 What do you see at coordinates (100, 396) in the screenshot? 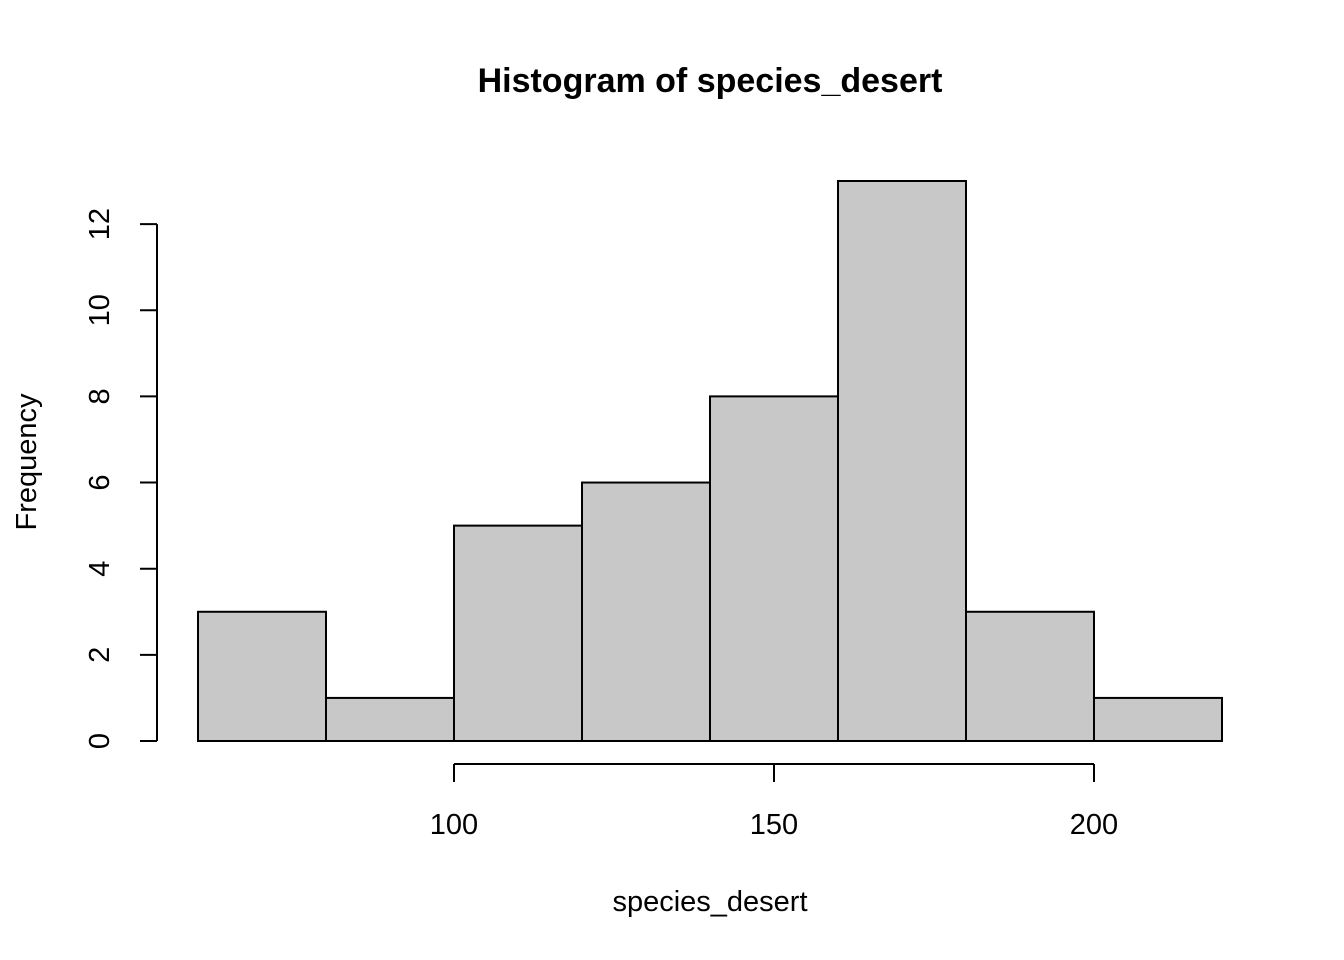
I see `y-tick-label: 8` at bounding box center [100, 396].